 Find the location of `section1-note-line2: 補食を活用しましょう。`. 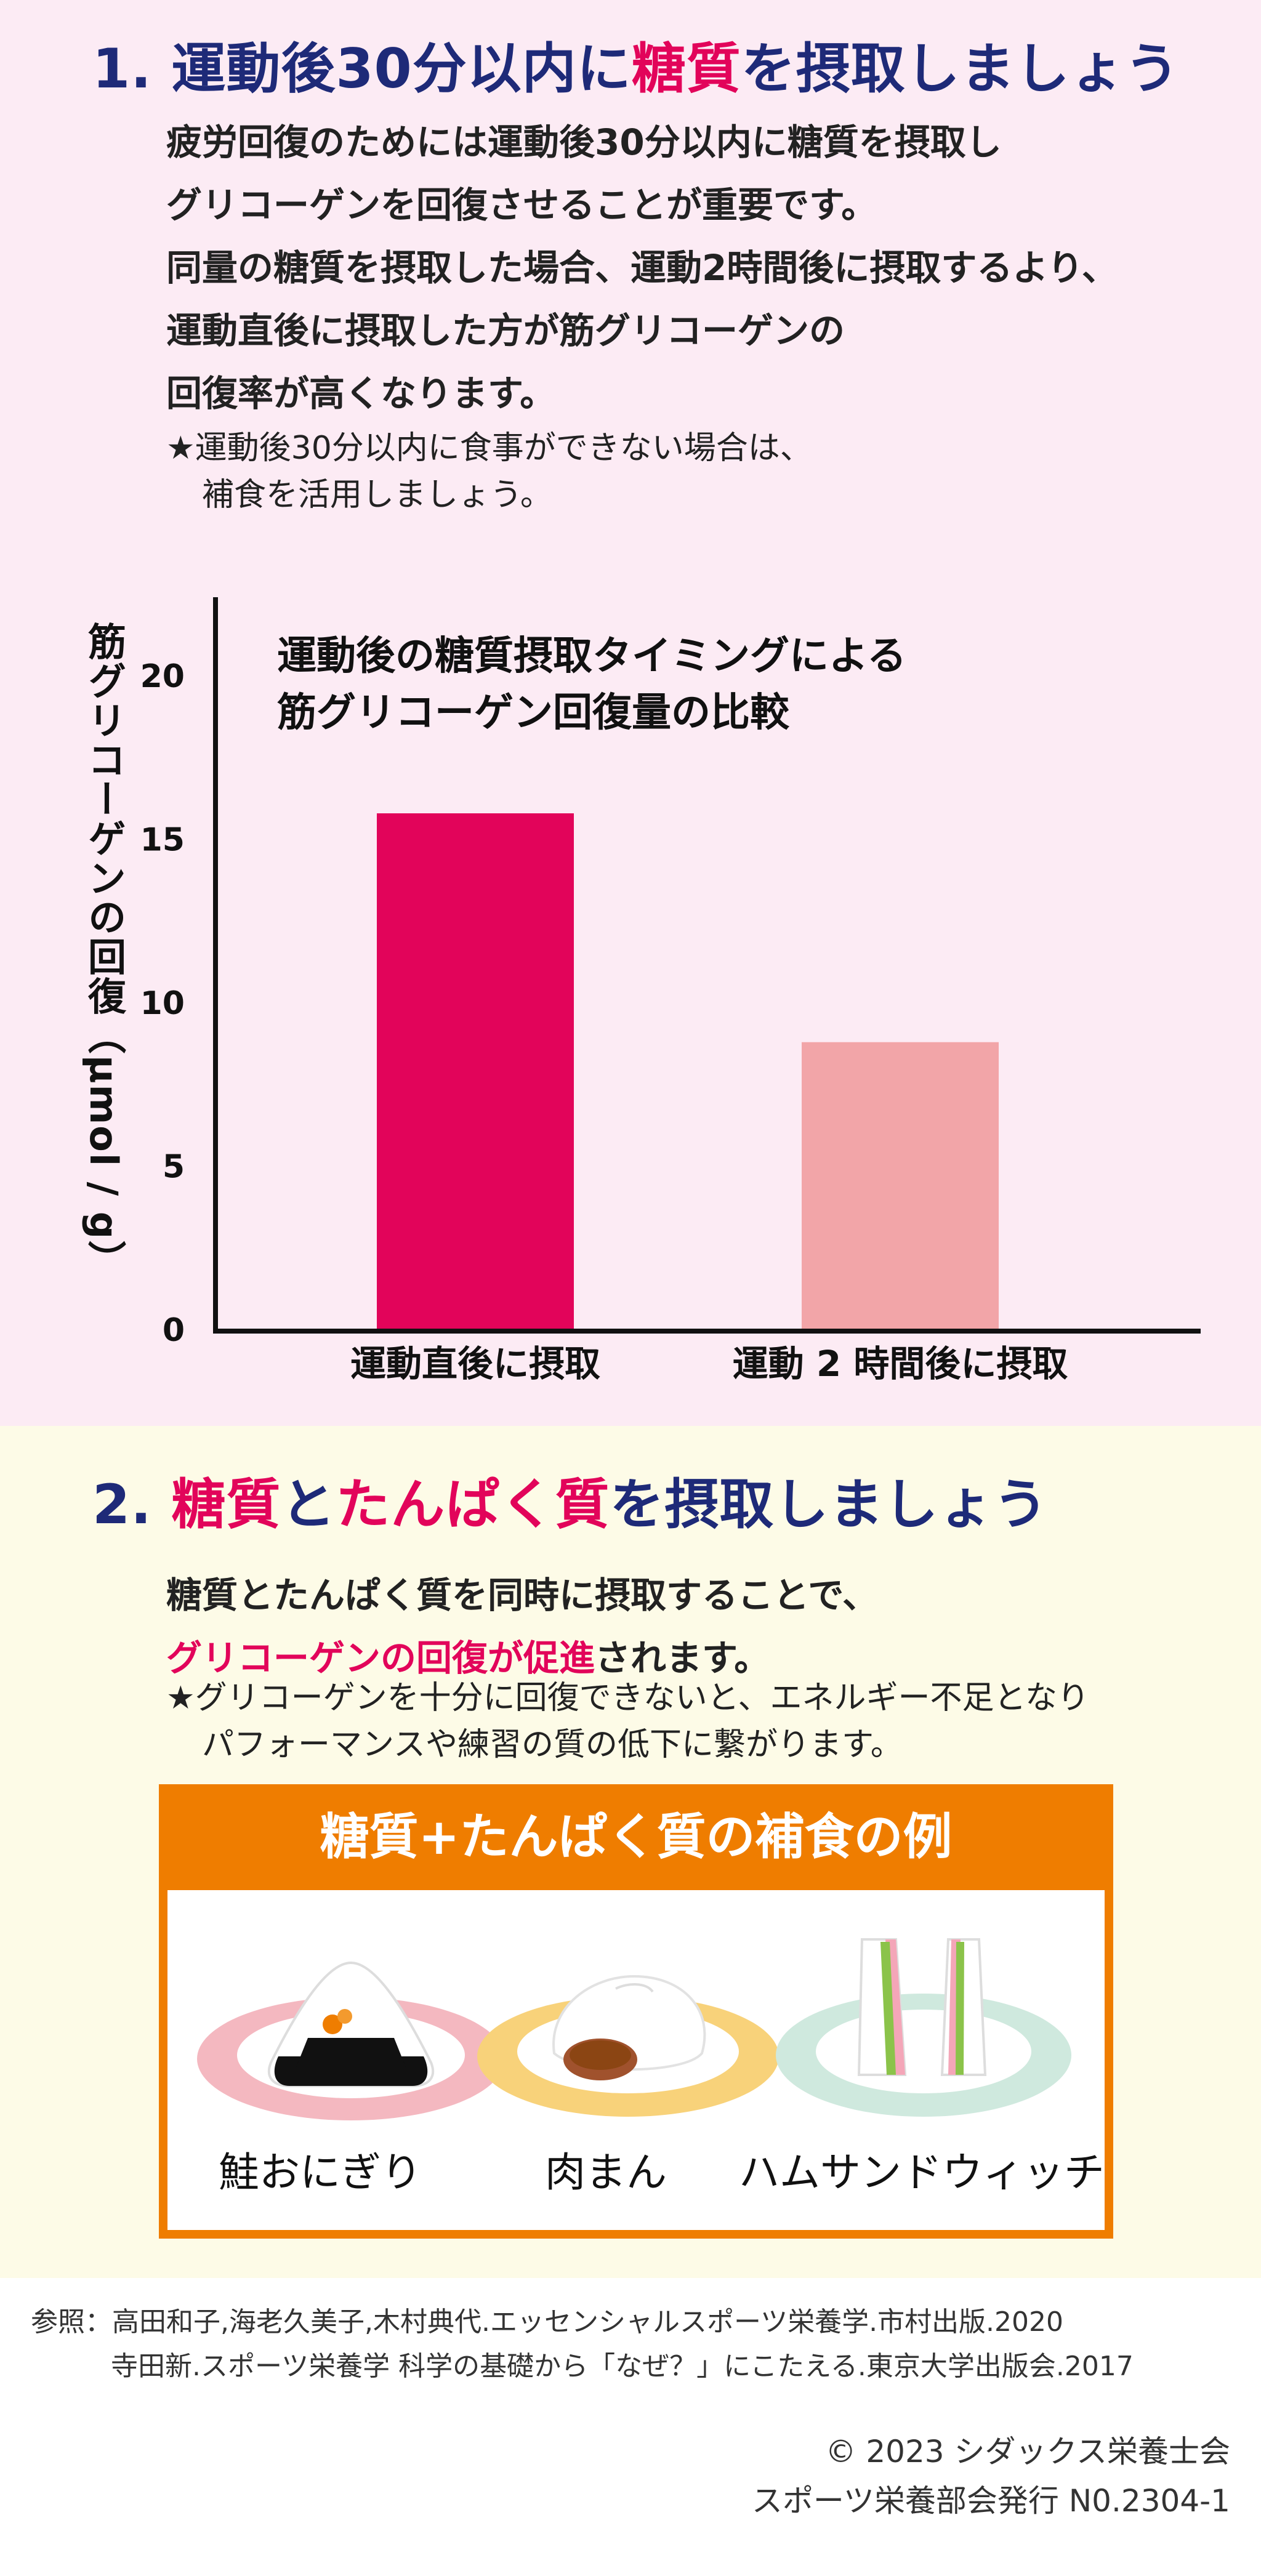

section1-note-line2: 補食を活用しましょう。 is located at coordinates (377, 495).